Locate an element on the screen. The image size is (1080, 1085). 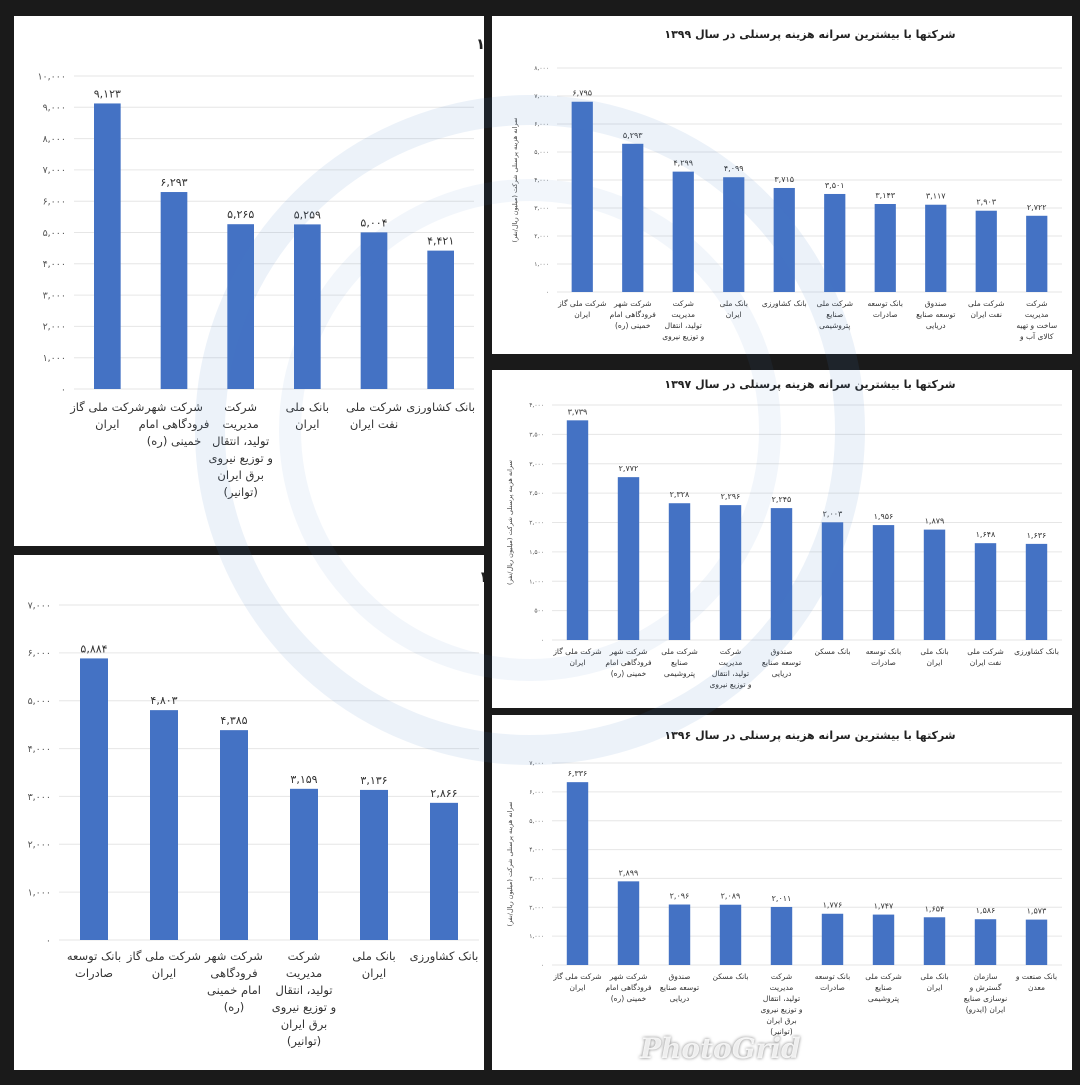
data-label: ۲,۷۲۲ is located at coordinates (1037, 207).